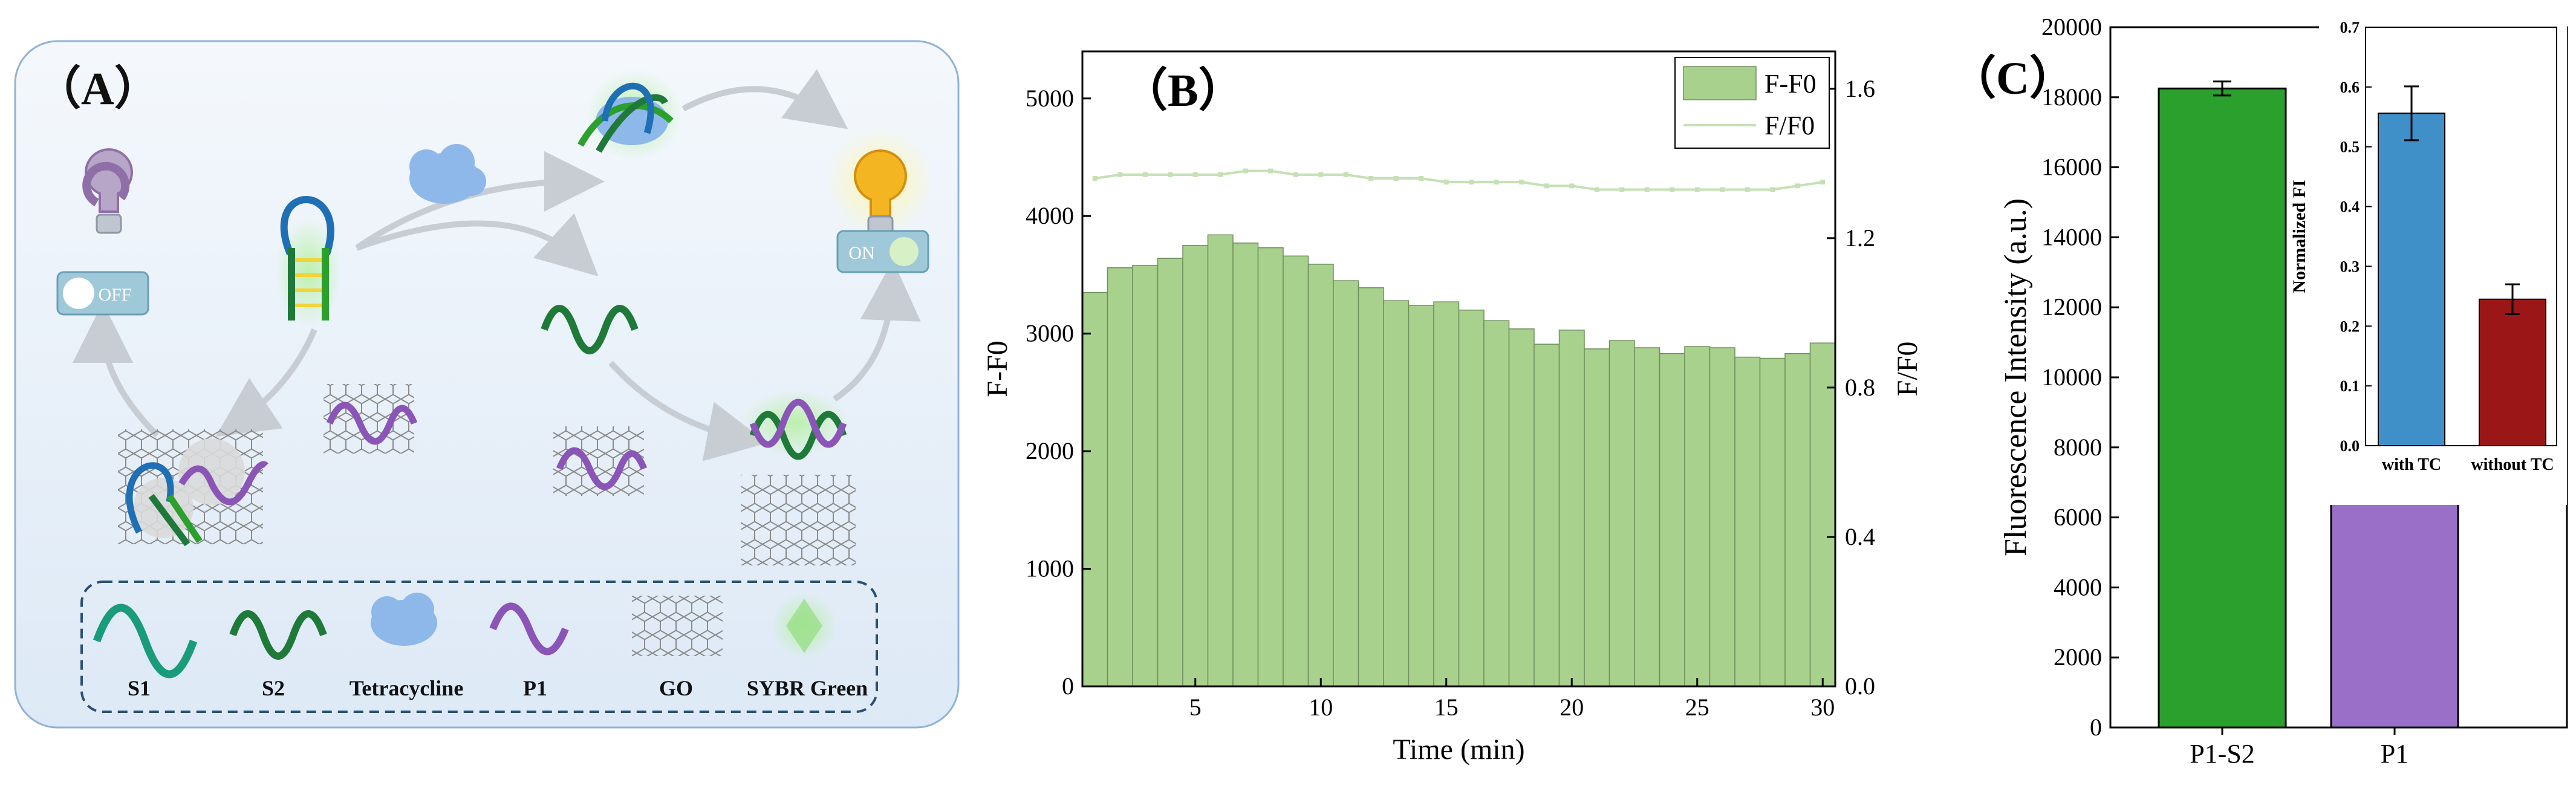 This screenshot has height=794, width=2576. What do you see at coordinates (477, 245) in the screenshot?
I see `arrow-to-s2` at bounding box center [477, 245].